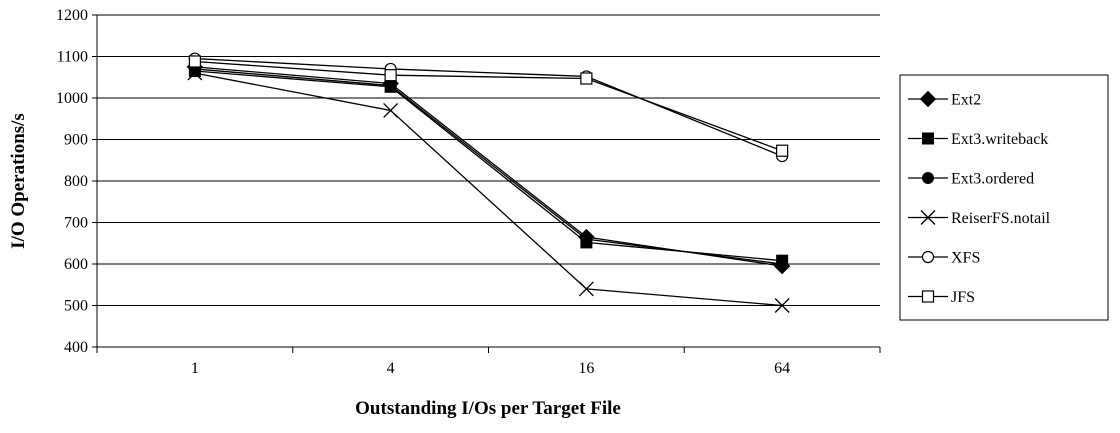  I want to click on y-tick-label: 800, so click(76, 181).